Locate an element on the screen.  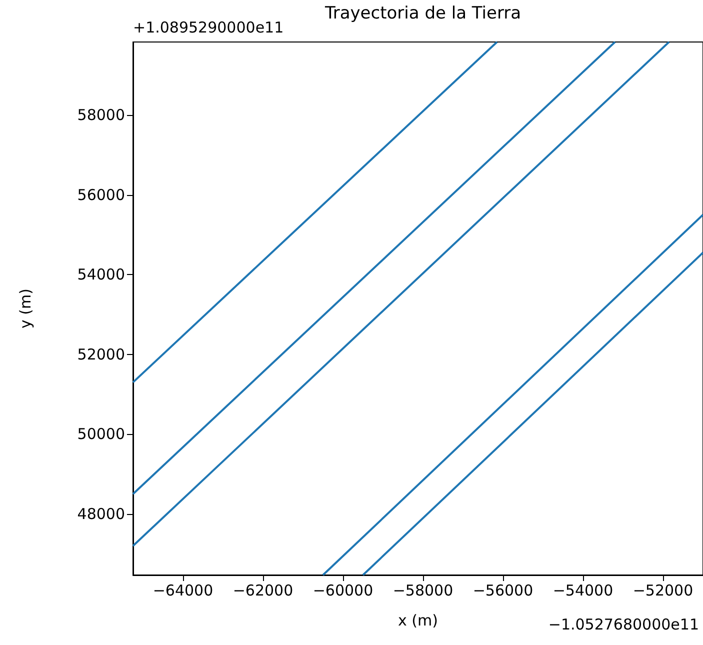
x-tick-label: −62000 is located at coordinates (263, 591).